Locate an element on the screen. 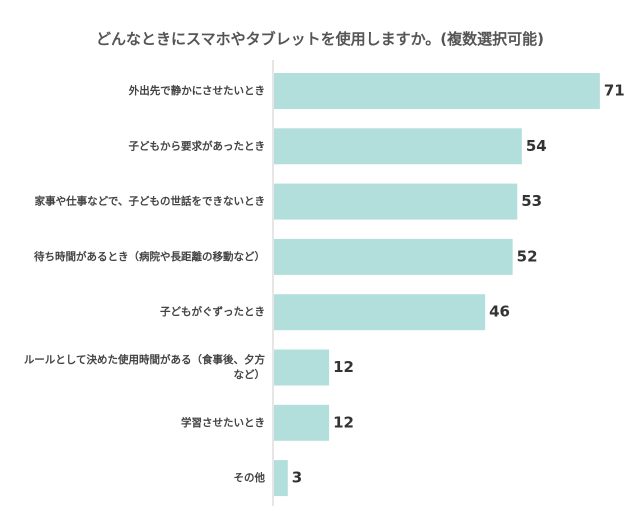  category-label: 外出先で静かにさせたいとき is located at coordinates (196, 90).